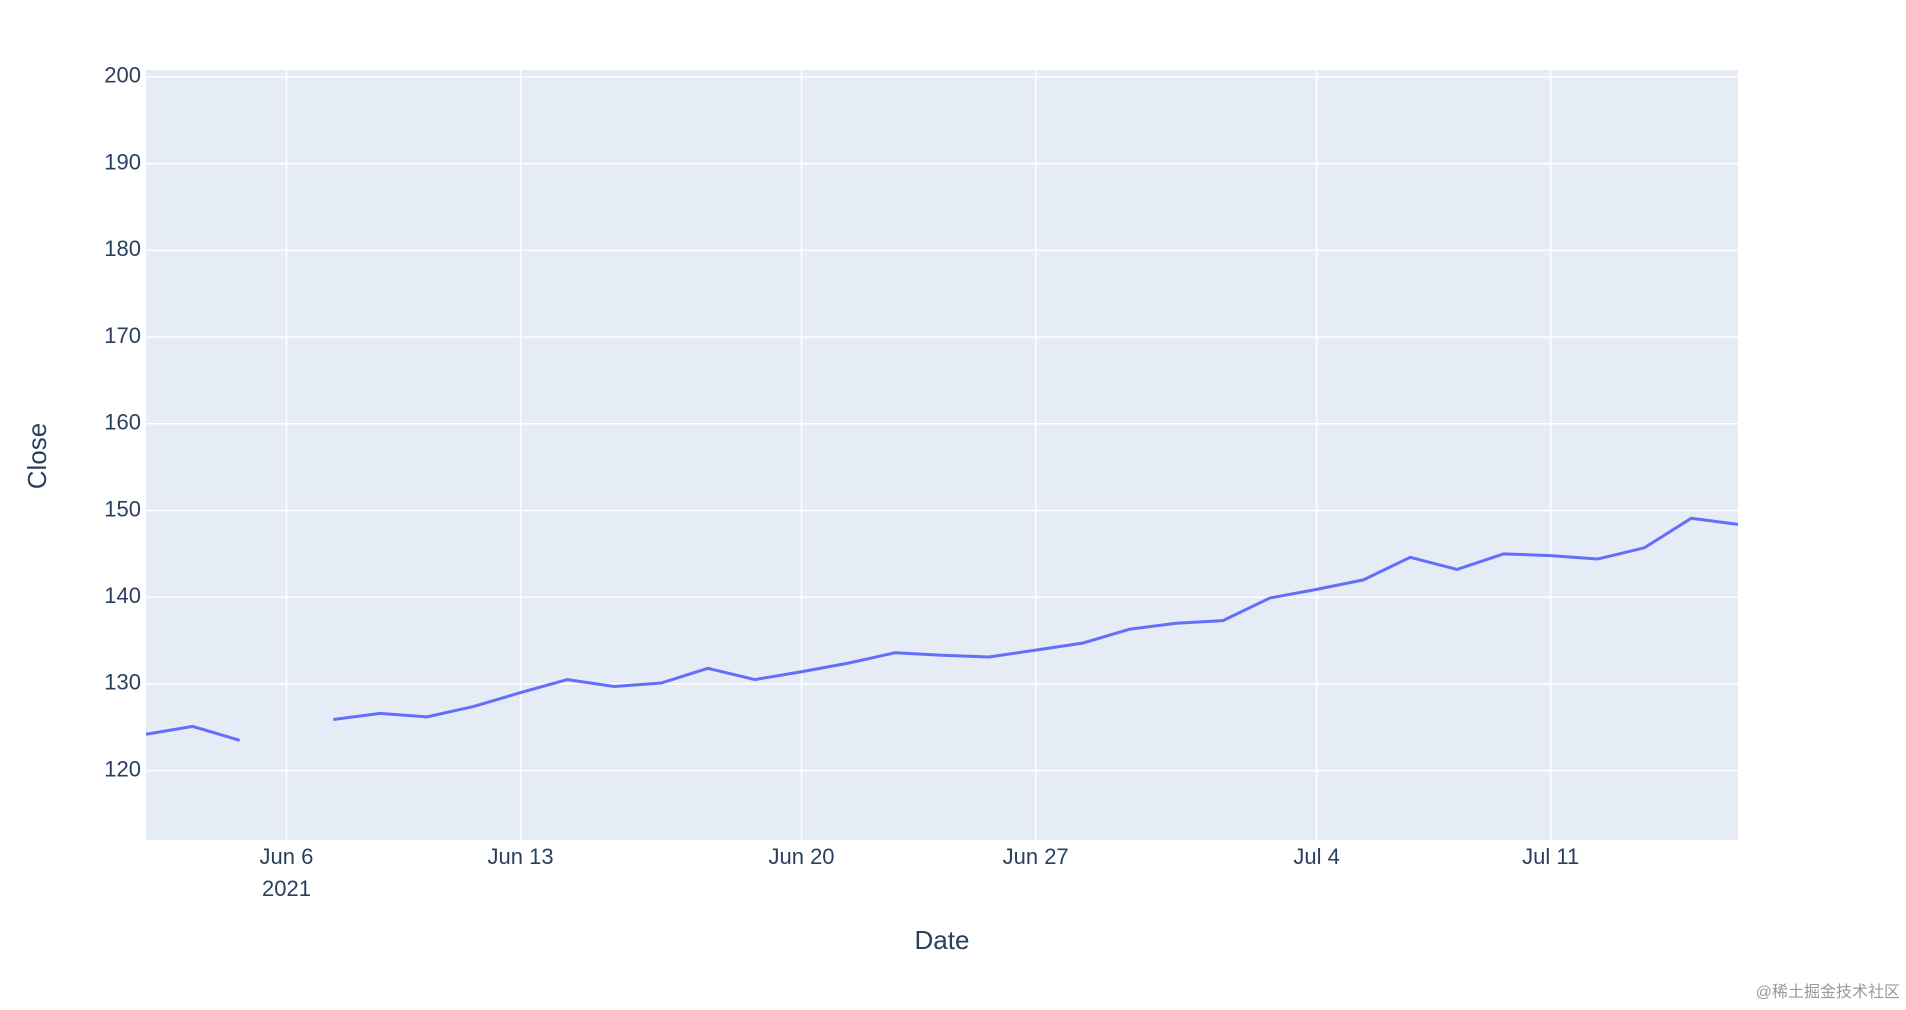  Describe the element at coordinates (122, 595) in the screenshot. I see `y-tick-label: 140` at that location.